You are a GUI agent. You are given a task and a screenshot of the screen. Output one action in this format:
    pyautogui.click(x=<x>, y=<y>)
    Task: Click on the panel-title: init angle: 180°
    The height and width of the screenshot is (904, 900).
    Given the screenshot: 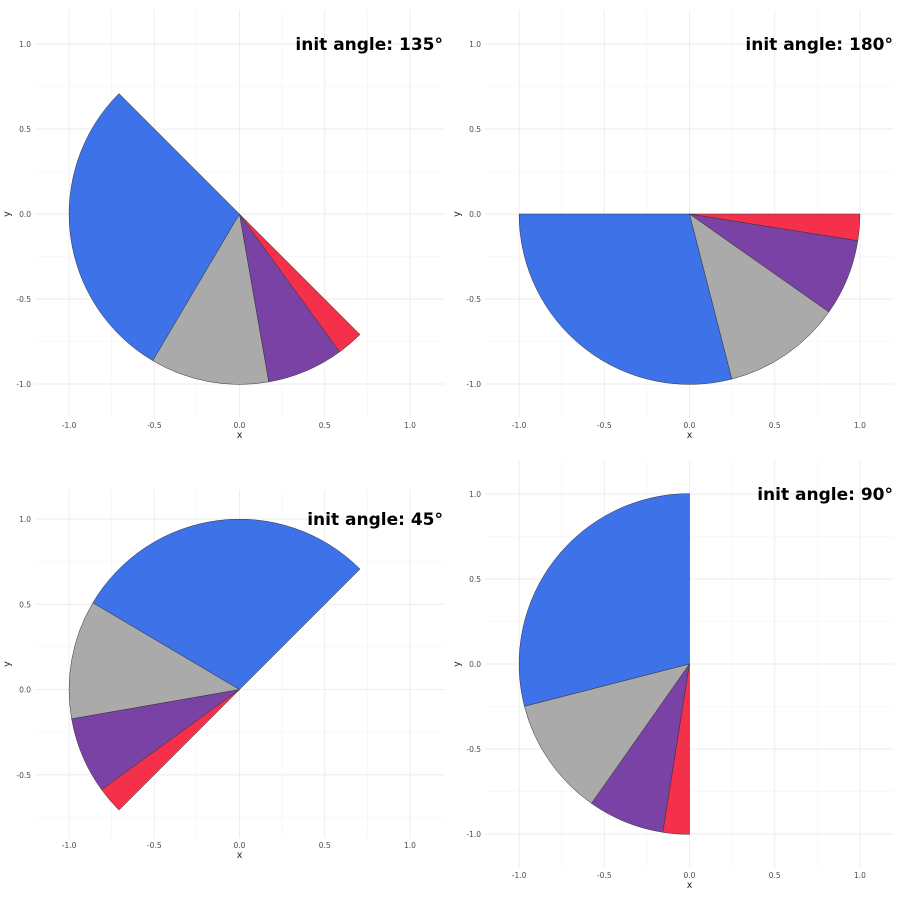 What is the action you would take?
    pyautogui.click(x=819, y=45)
    